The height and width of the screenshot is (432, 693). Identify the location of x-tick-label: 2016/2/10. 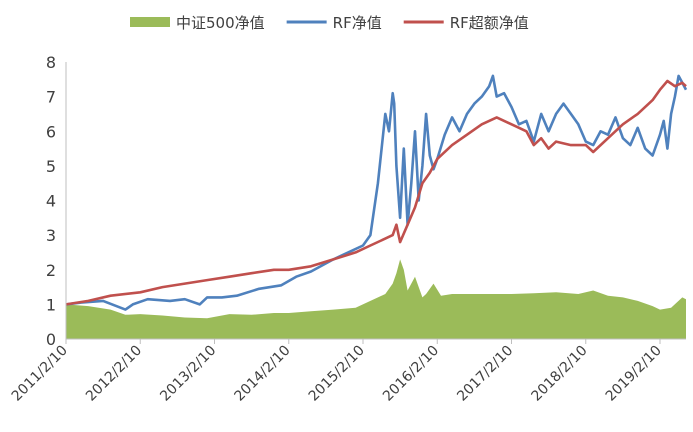
(411, 374).